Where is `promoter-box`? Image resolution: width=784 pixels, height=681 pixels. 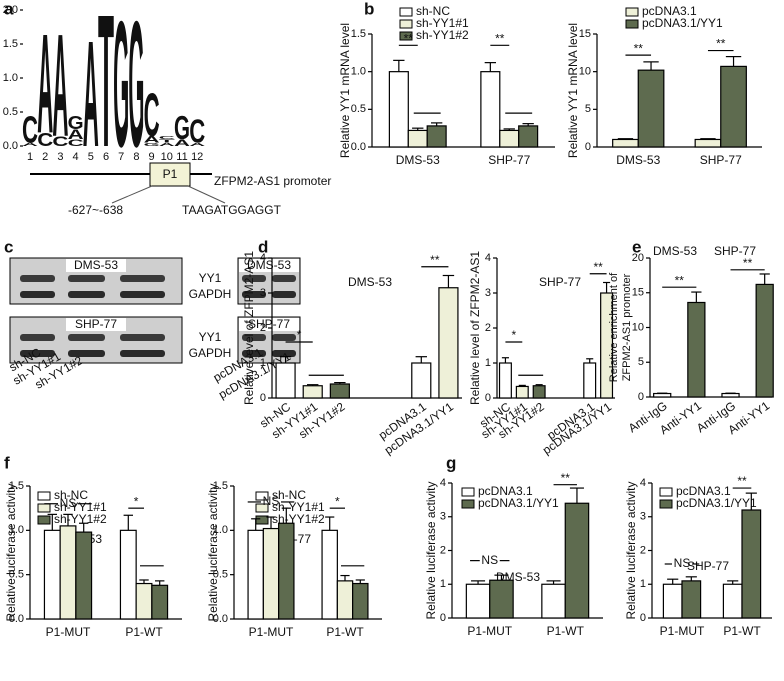
promoter-box is located at coordinates (170, 174).